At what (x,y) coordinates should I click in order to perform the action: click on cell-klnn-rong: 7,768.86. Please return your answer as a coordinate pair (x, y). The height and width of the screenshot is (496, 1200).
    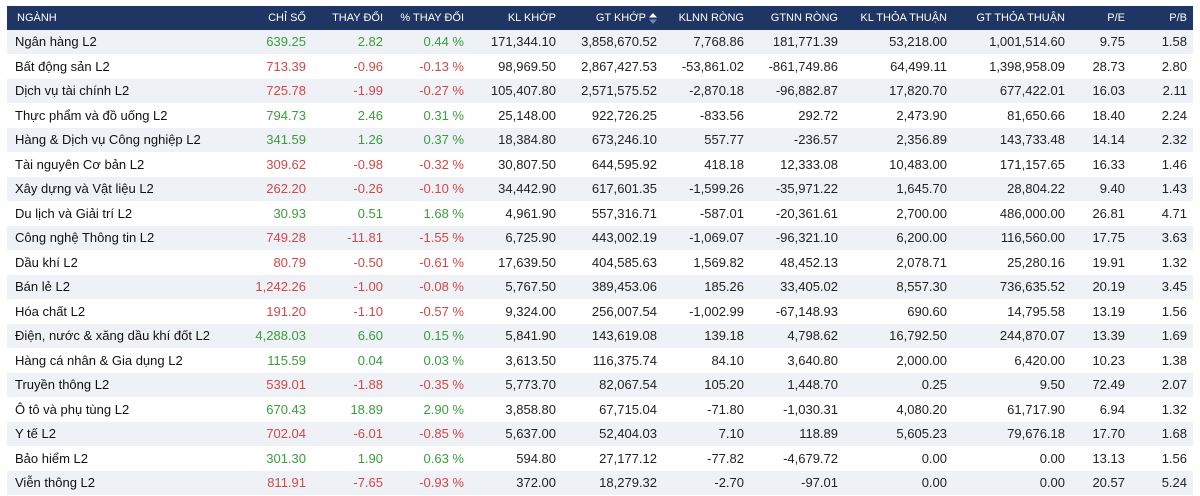
    Looking at the image, I should click on (706, 42).